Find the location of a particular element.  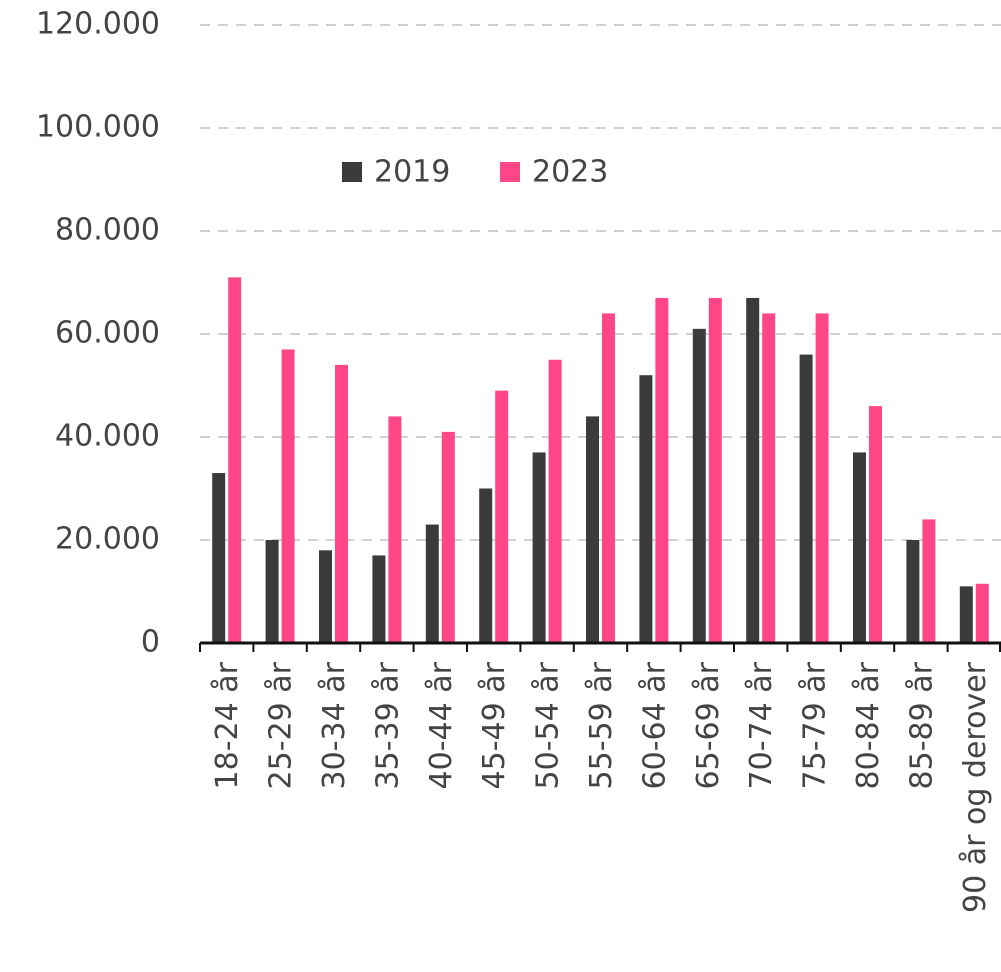

x-tick-label: 65-69 år is located at coordinates (708, 725).